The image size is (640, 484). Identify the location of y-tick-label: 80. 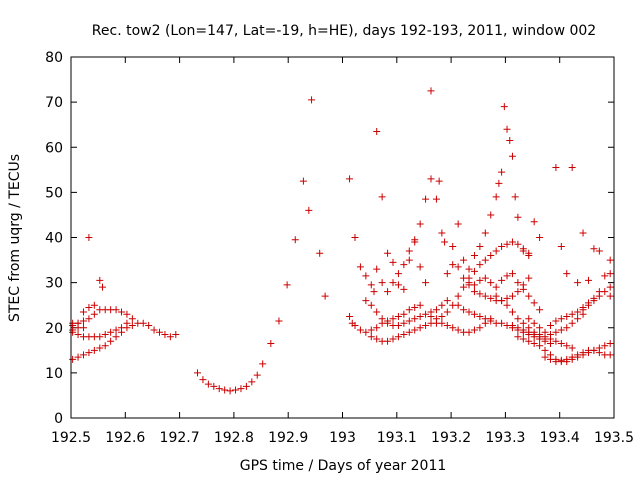
(54, 58).